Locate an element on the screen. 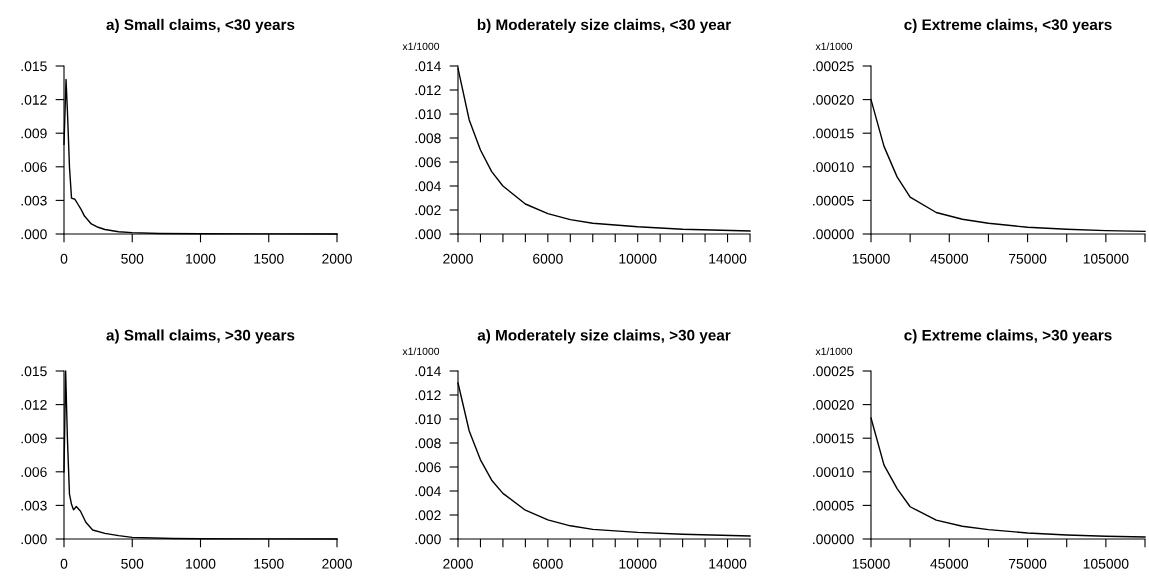 The width and height of the screenshot is (1149, 583). chart-title: b) Moderately size claims, <30 year is located at coordinates (604, 26).